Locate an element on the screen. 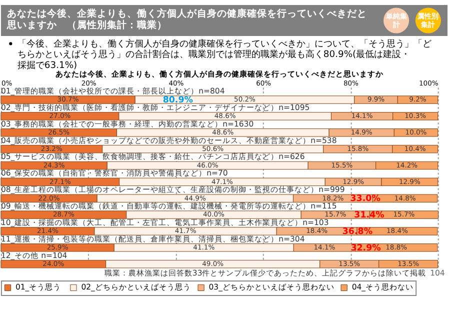  y-tick-label: 01_管理的職業（会社や役所での課長・部長以上など）n=804 is located at coordinates (112, 91).